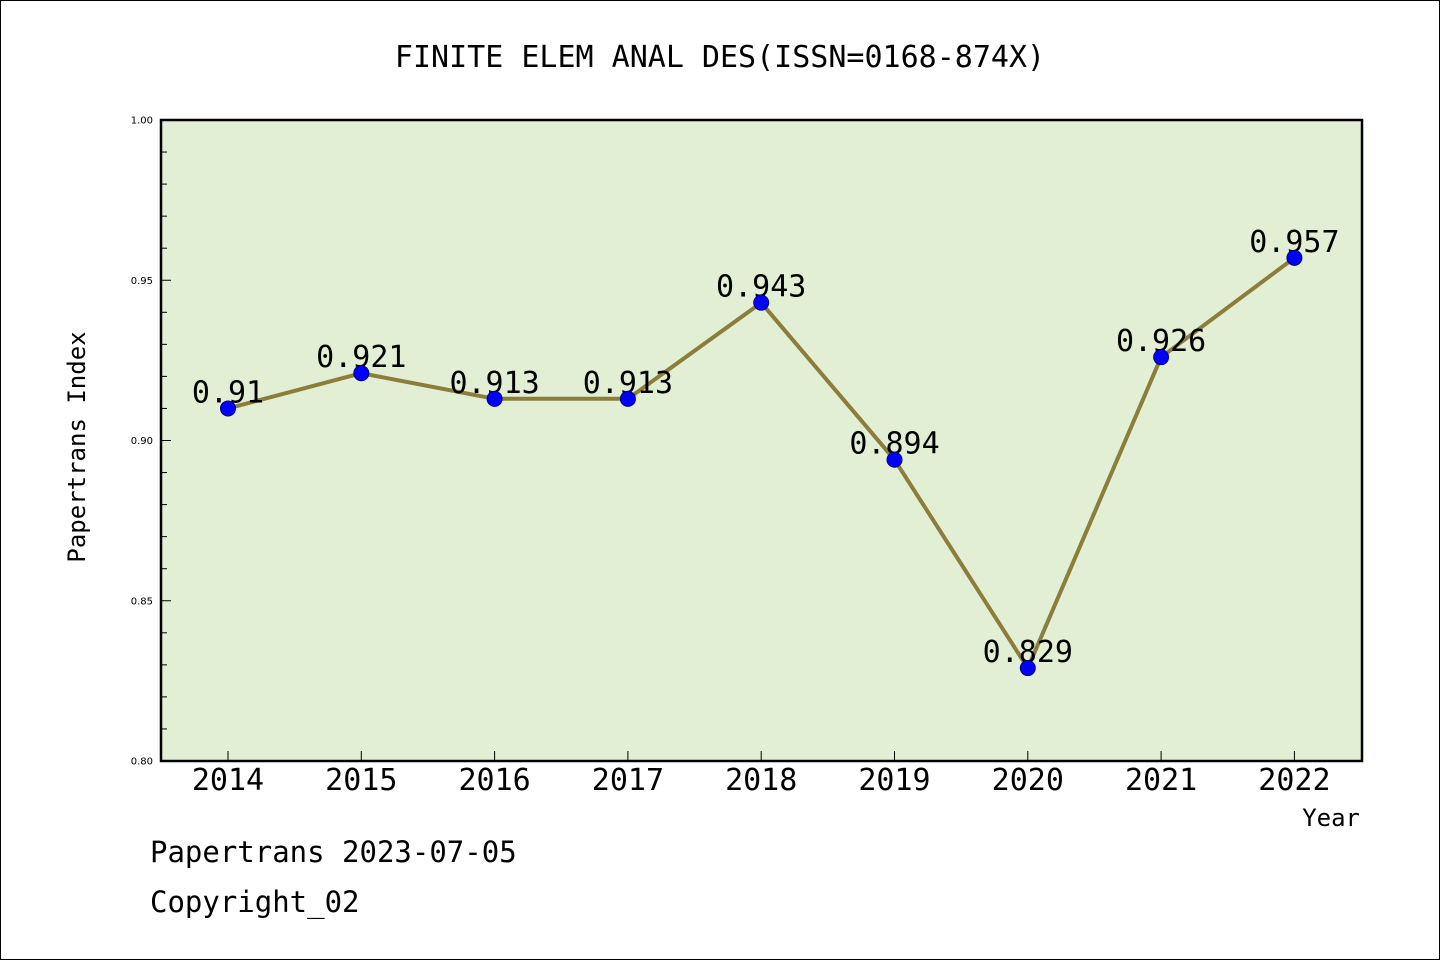 This screenshot has height=960, width=1440. I want to click on x-tick-label: 2019, so click(894, 780).